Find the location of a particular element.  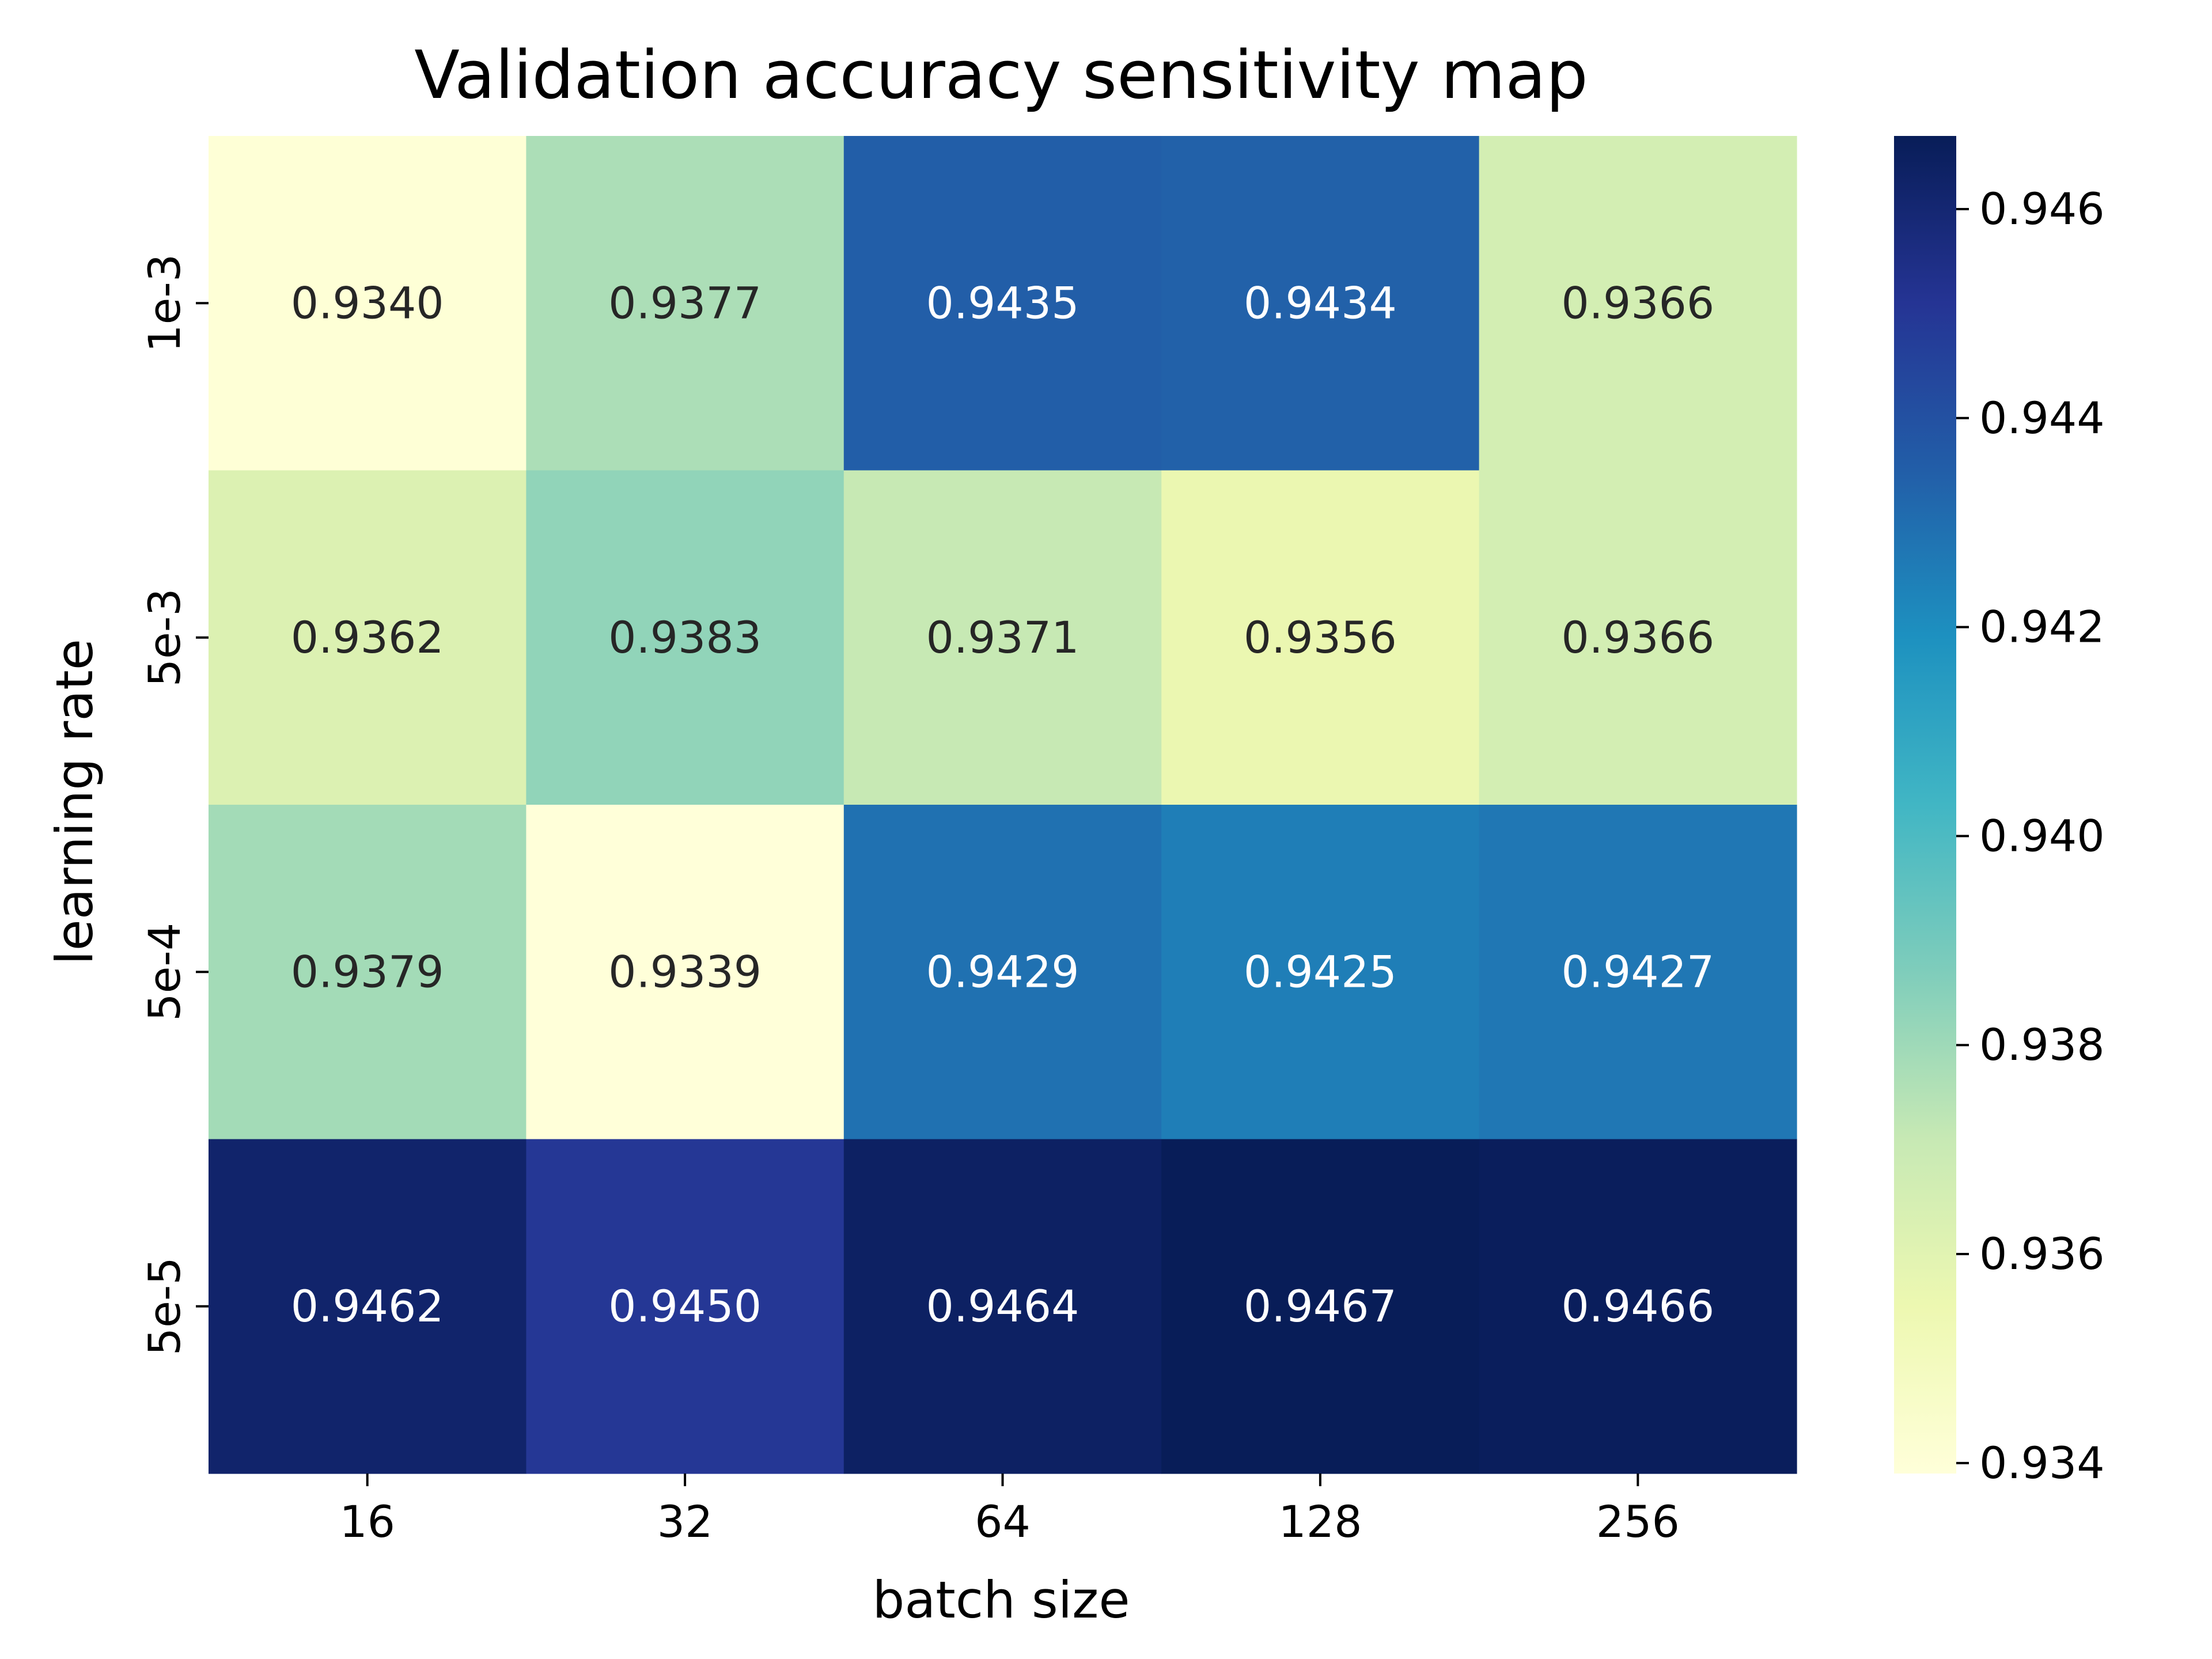

cell-value-label: 0.9429 is located at coordinates (1003, 971).